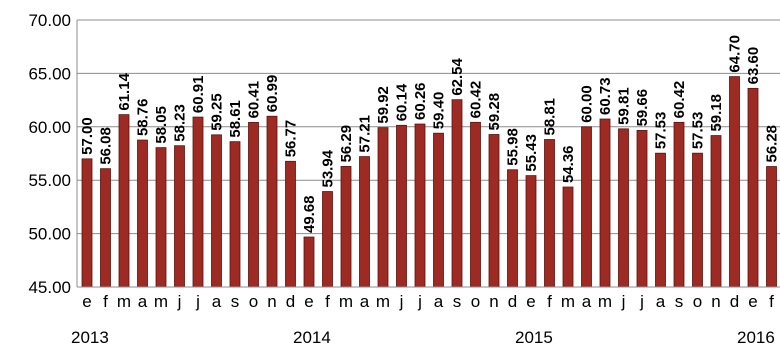  I want to click on y-tick-label: 45.00, so click(49, 287).